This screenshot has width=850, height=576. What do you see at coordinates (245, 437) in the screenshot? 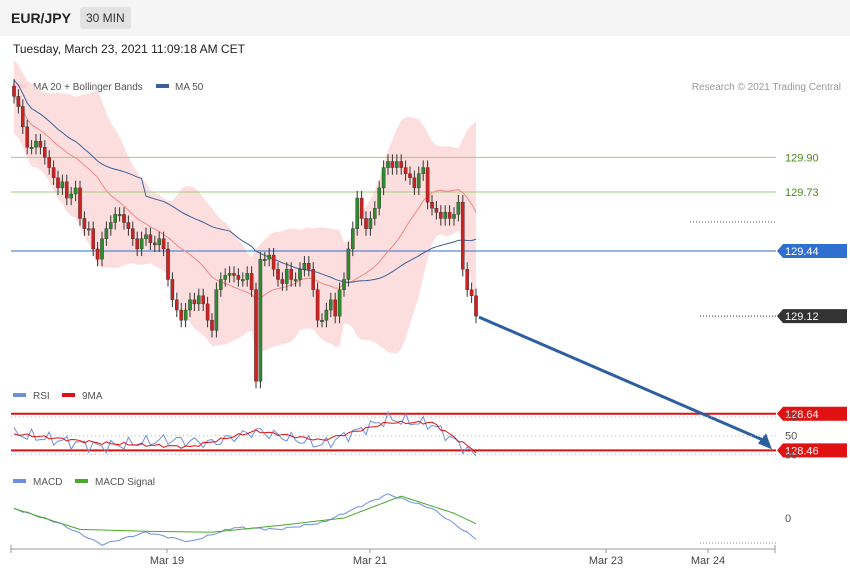
I see `rsi-ma-line` at bounding box center [245, 437].